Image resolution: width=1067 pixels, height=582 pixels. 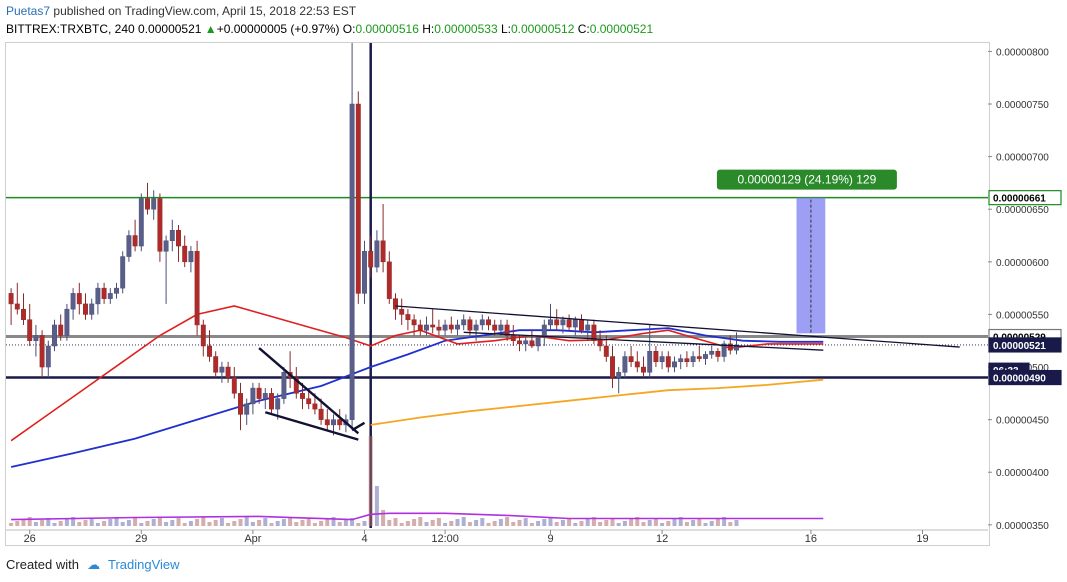 I want to click on close-label: C:, so click(x=583, y=29).